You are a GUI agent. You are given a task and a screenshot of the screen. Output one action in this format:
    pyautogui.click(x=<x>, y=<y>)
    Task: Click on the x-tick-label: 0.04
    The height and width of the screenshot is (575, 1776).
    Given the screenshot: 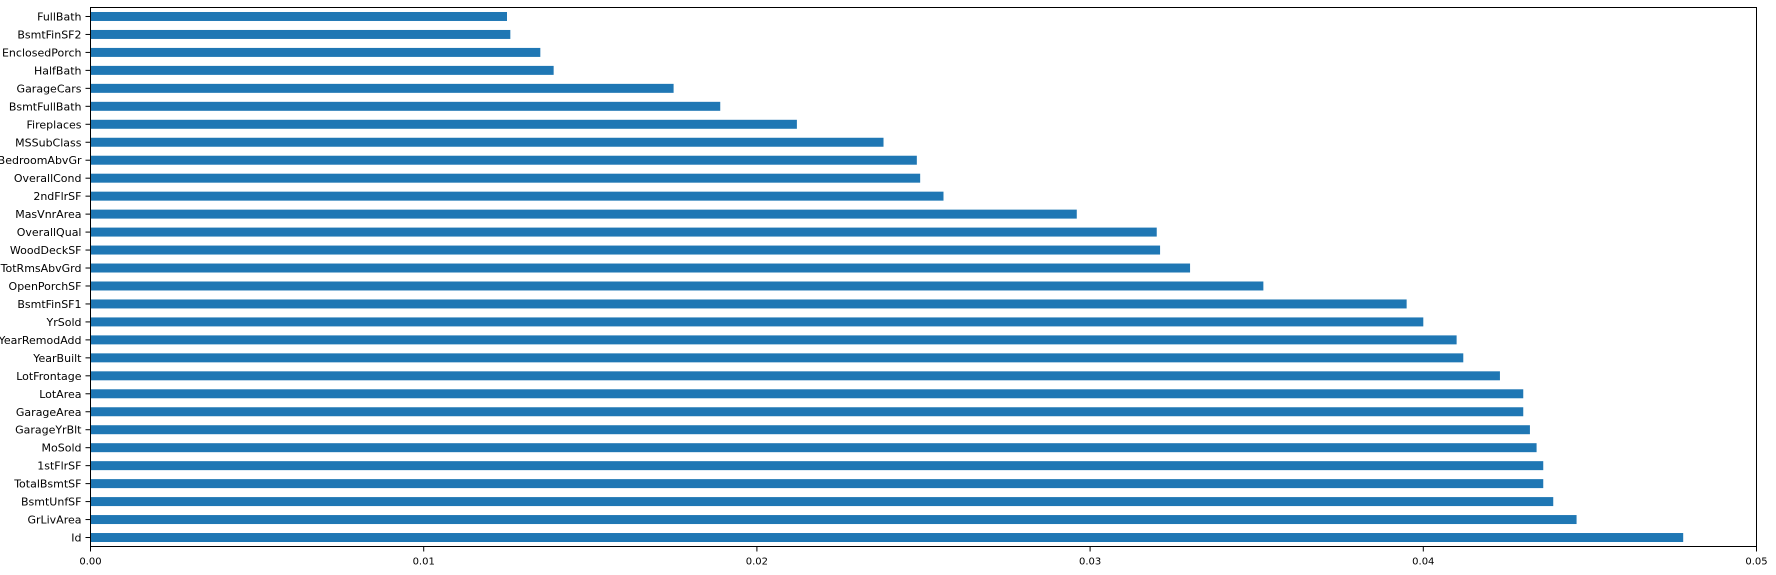 What is the action you would take?
    pyautogui.click(x=1423, y=562)
    